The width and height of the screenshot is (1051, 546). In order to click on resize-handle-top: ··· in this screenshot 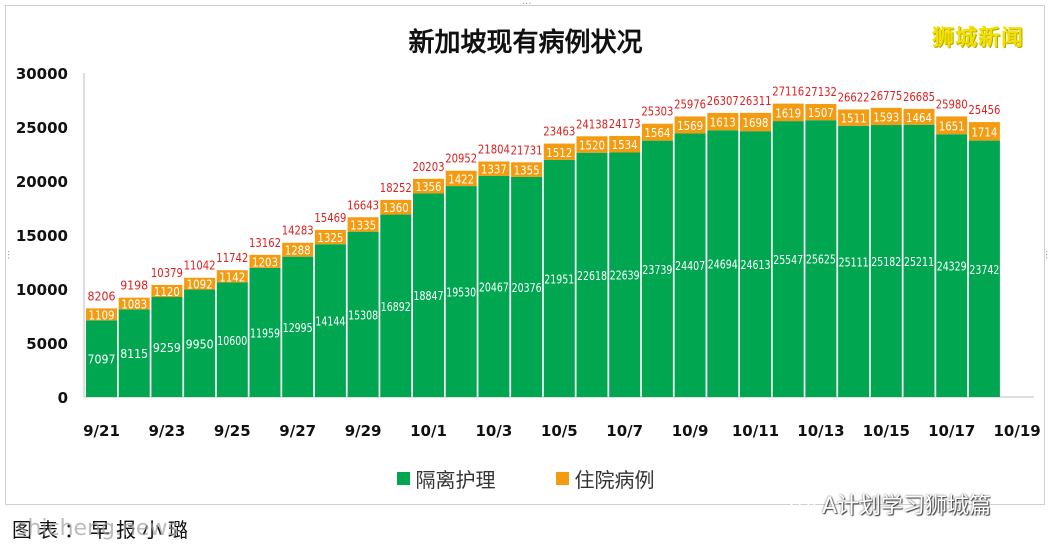, I will do `click(527, 5)`.